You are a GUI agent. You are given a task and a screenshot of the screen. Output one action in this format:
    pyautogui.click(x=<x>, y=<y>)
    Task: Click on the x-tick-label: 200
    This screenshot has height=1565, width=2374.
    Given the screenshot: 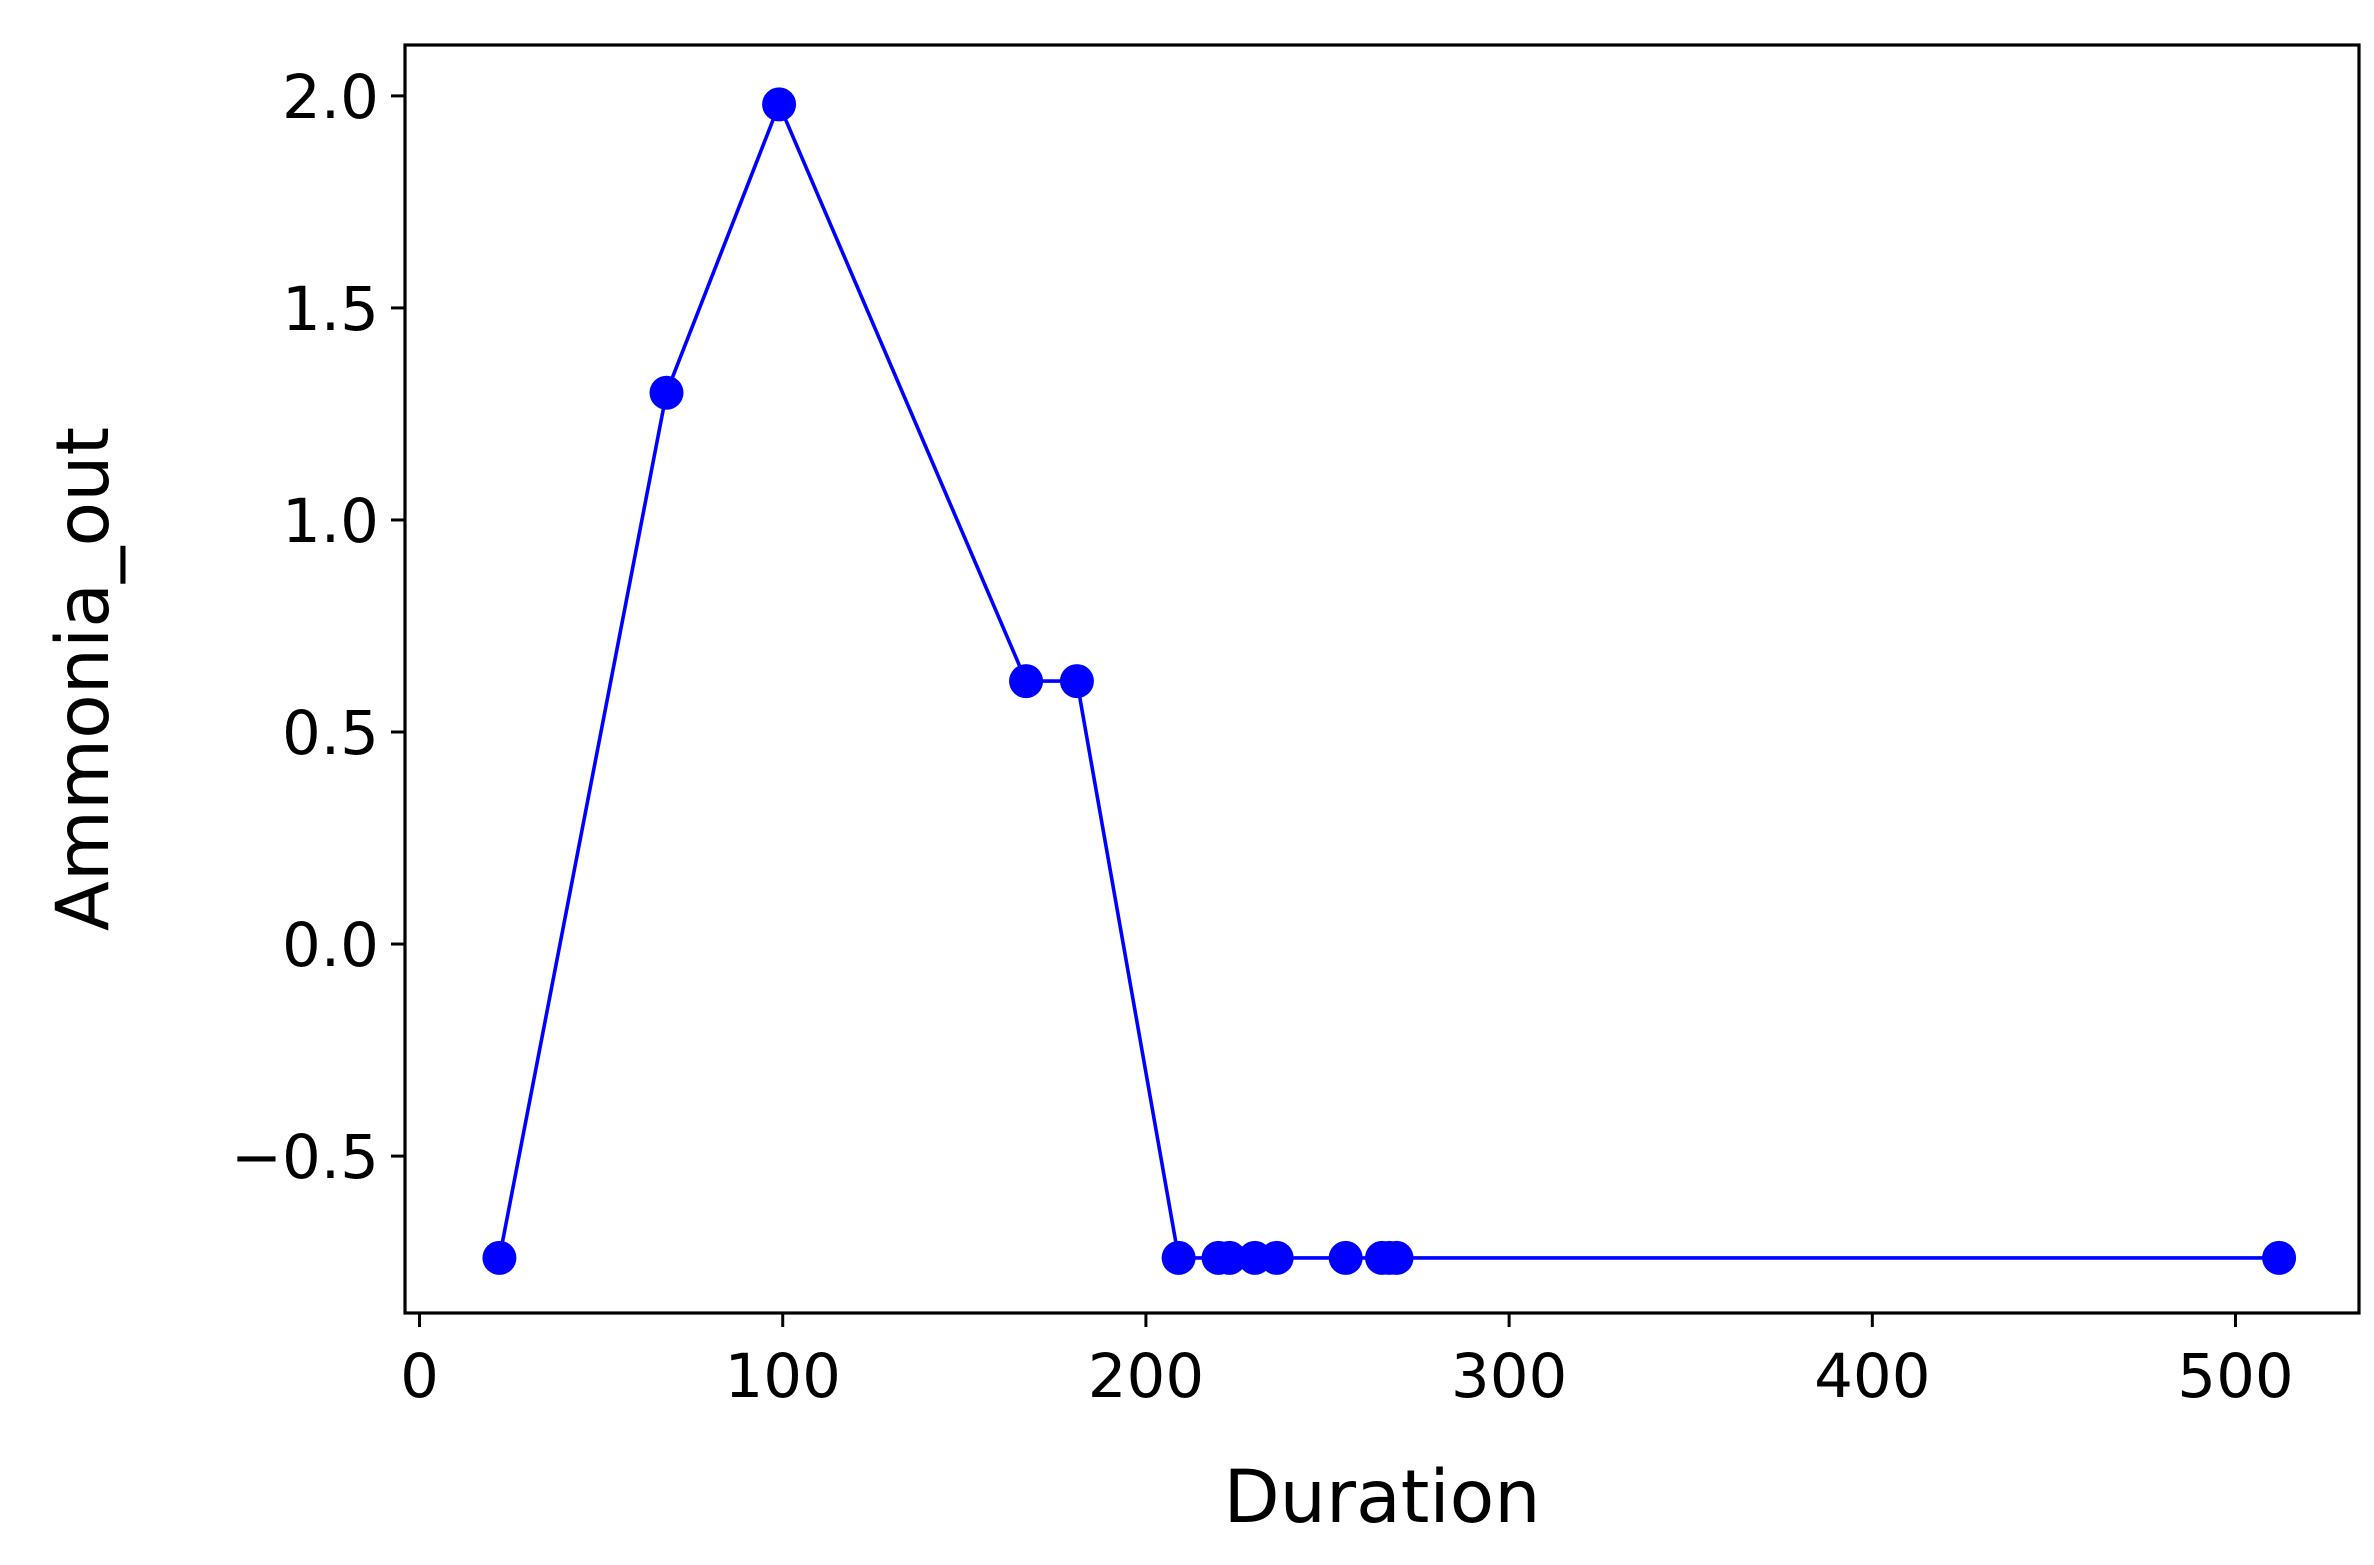 What is the action you would take?
    pyautogui.click(x=1146, y=1376)
    